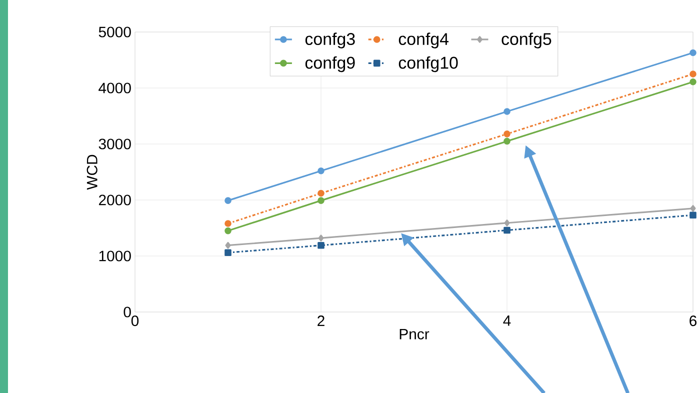 The width and height of the screenshot is (698, 393). What do you see at coordinates (127, 312) in the screenshot?
I see `y-tick-label: 0` at bounding box center [127, 312].